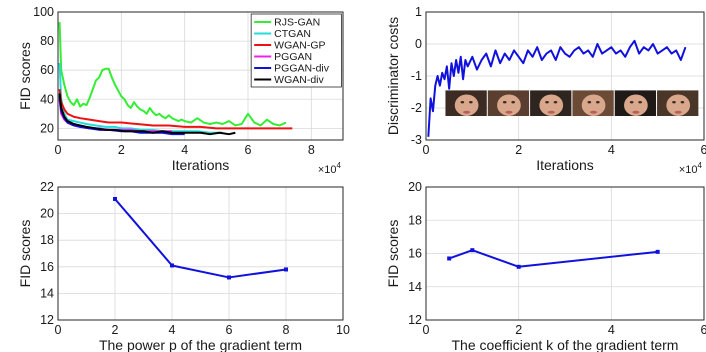 This screenshot has width=706, height=352. I want to click on legend-label: WGAN-div, so click(299, 80).